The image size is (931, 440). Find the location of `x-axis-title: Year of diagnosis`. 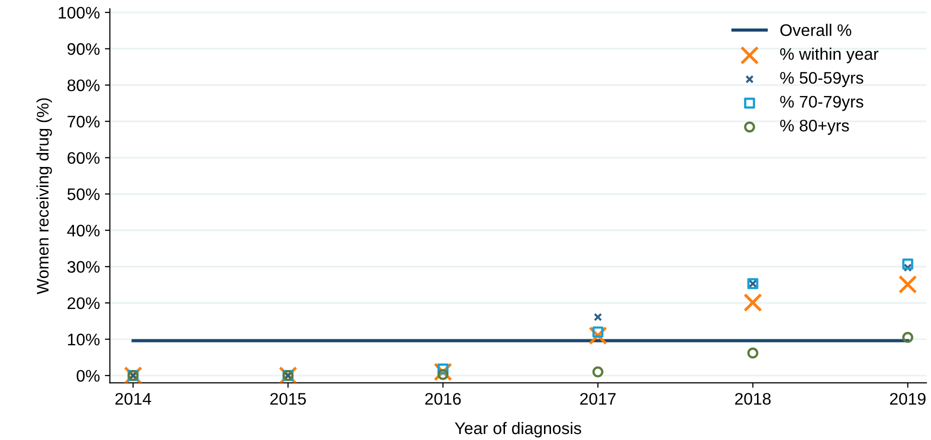

x-axis-title: Year of diagnosis is located at coordinates (518, 430).